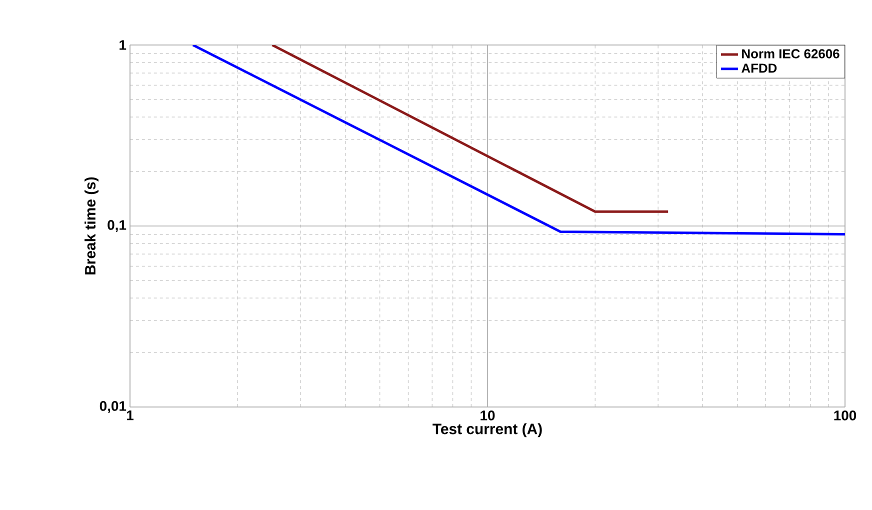 This screenshot has height=510, width=872. What do you see at coordinates (759, 68) in the screenshot?
I see `legend-label: AFDD` at bounding box center [759, 68].